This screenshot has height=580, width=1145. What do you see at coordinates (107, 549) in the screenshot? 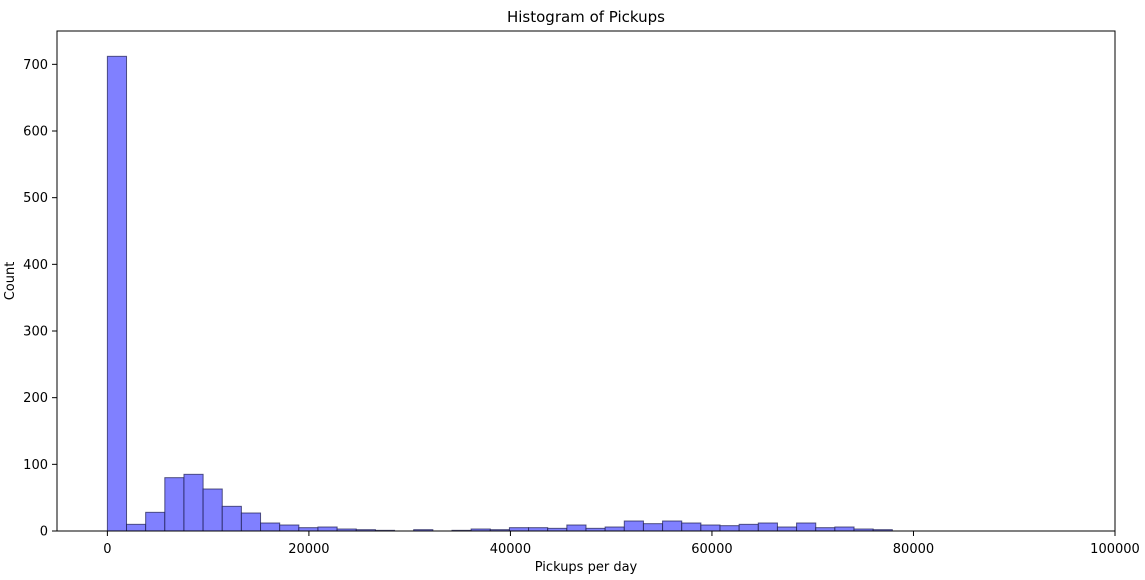
I see `x-tick-label: 0` at bounding box center [107, 549].